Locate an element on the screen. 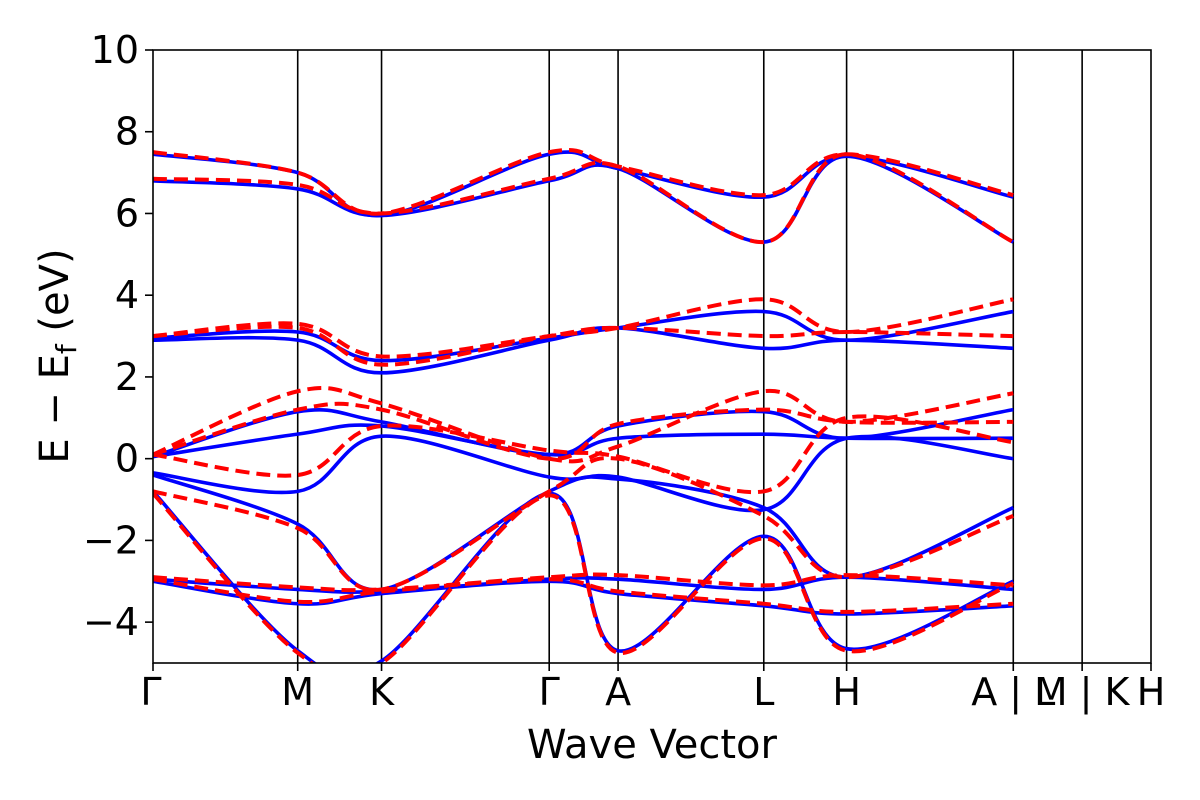  y-axis-ticks: −4 −2 0 2 4 6 8 10 is located at coordinates (118, 336).